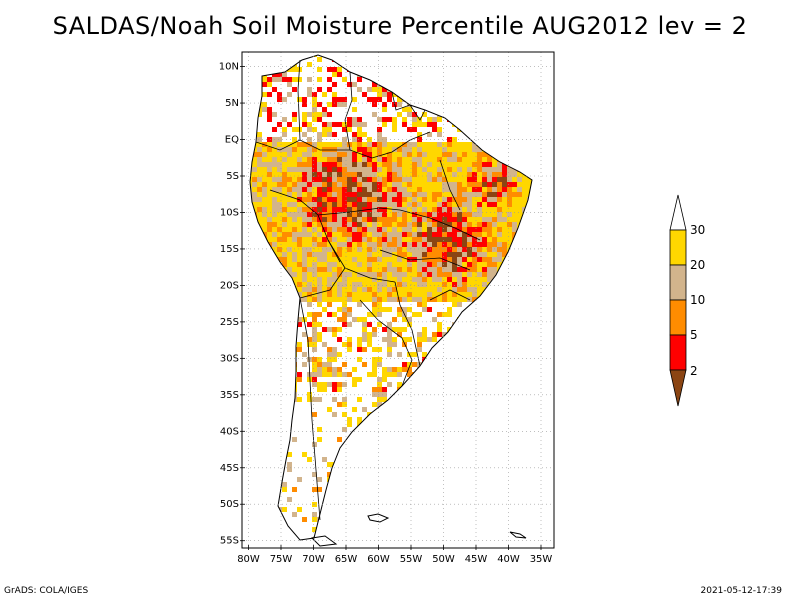  I want to click on lat-tick-label: 50S, so click(229, 504).